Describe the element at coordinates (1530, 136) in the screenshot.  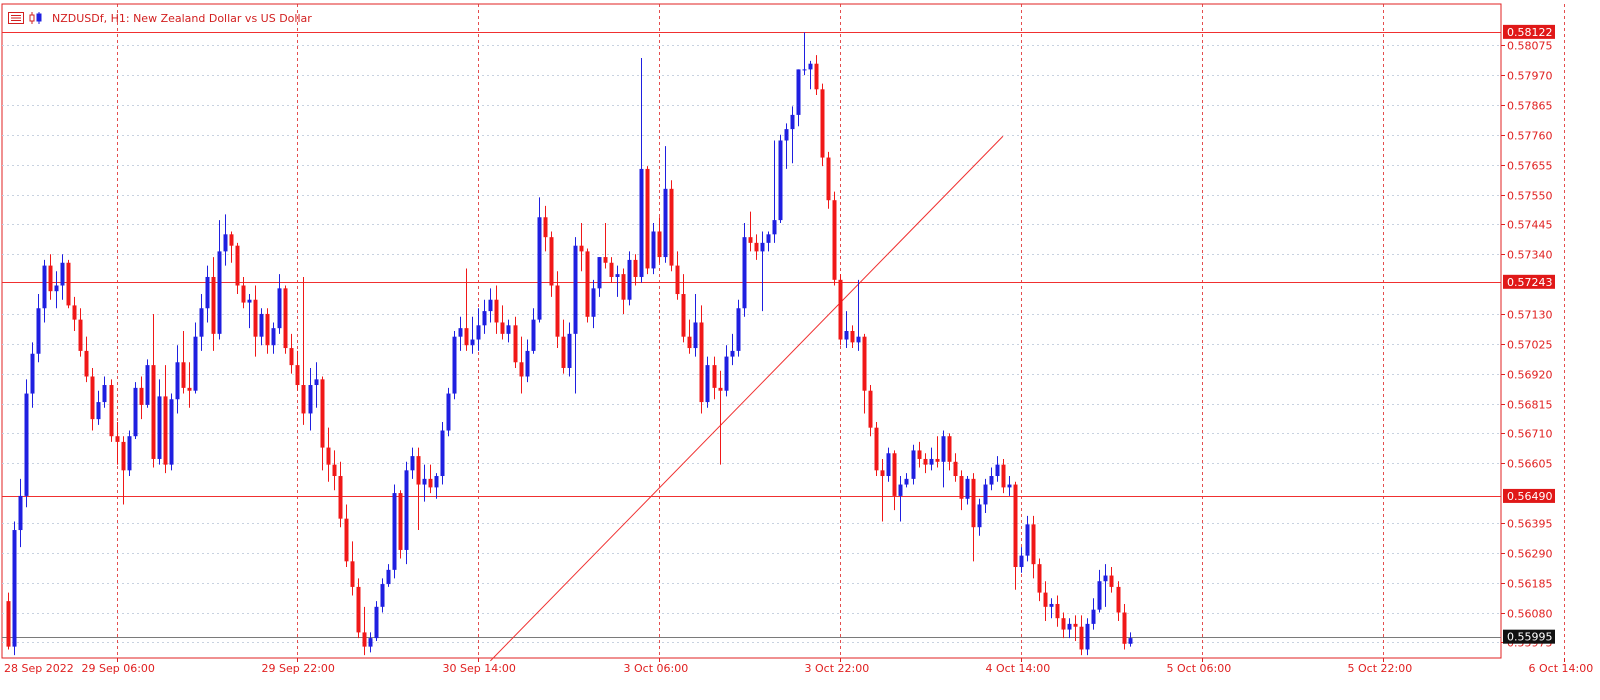
I see `price-tick-label: 0.57760` at that location.